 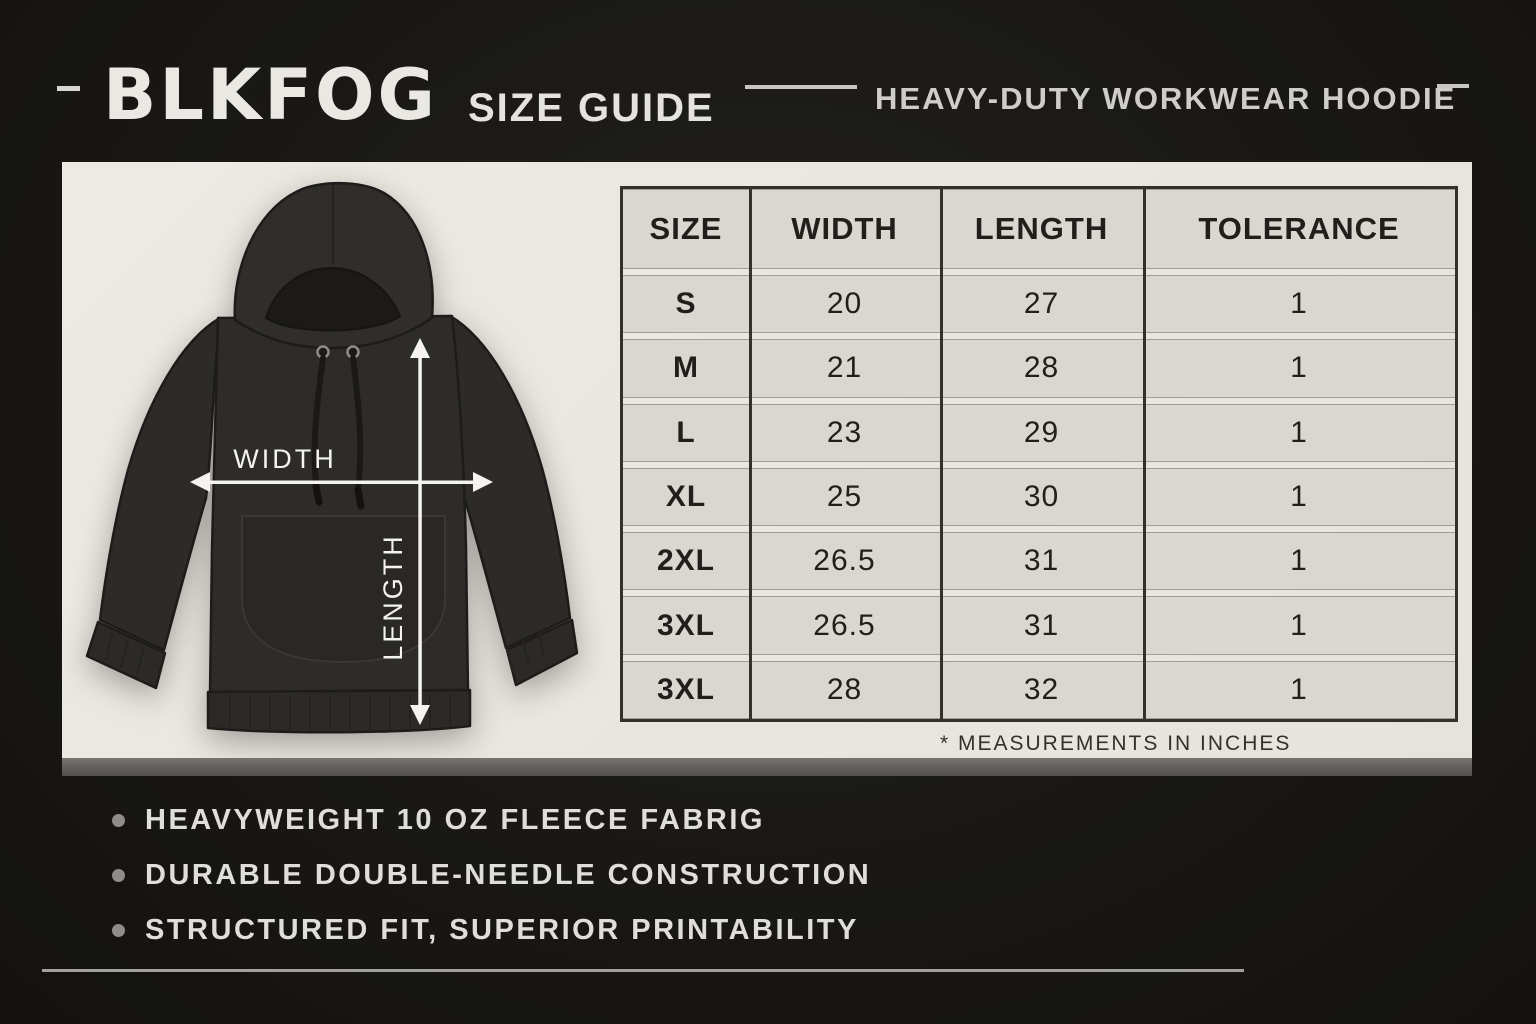 What do you see at coordinates (455, 820) in the screenshot?
I see `feature-text: HEAVYWEIGHT 10 OZ FLEECE FABRIG` at bounding box center [455, 820].